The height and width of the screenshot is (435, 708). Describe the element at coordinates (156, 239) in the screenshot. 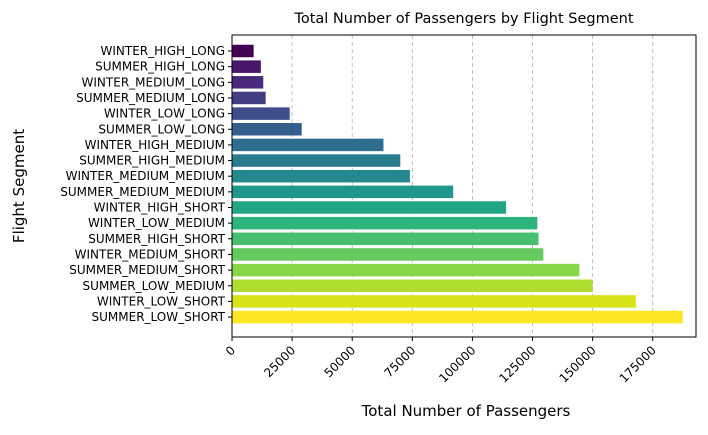

I see `y-tick-label: SUMMER_HIGH_SHORT` at that location.